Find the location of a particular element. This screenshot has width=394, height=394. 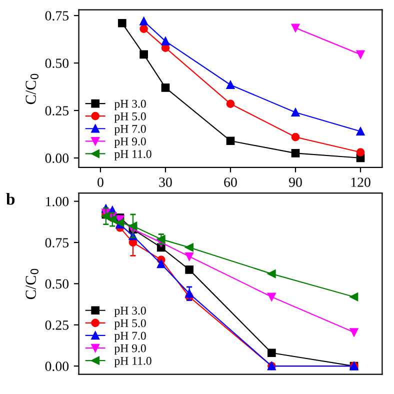

x-tick-label: 30 is located at coordinates (165, 182).